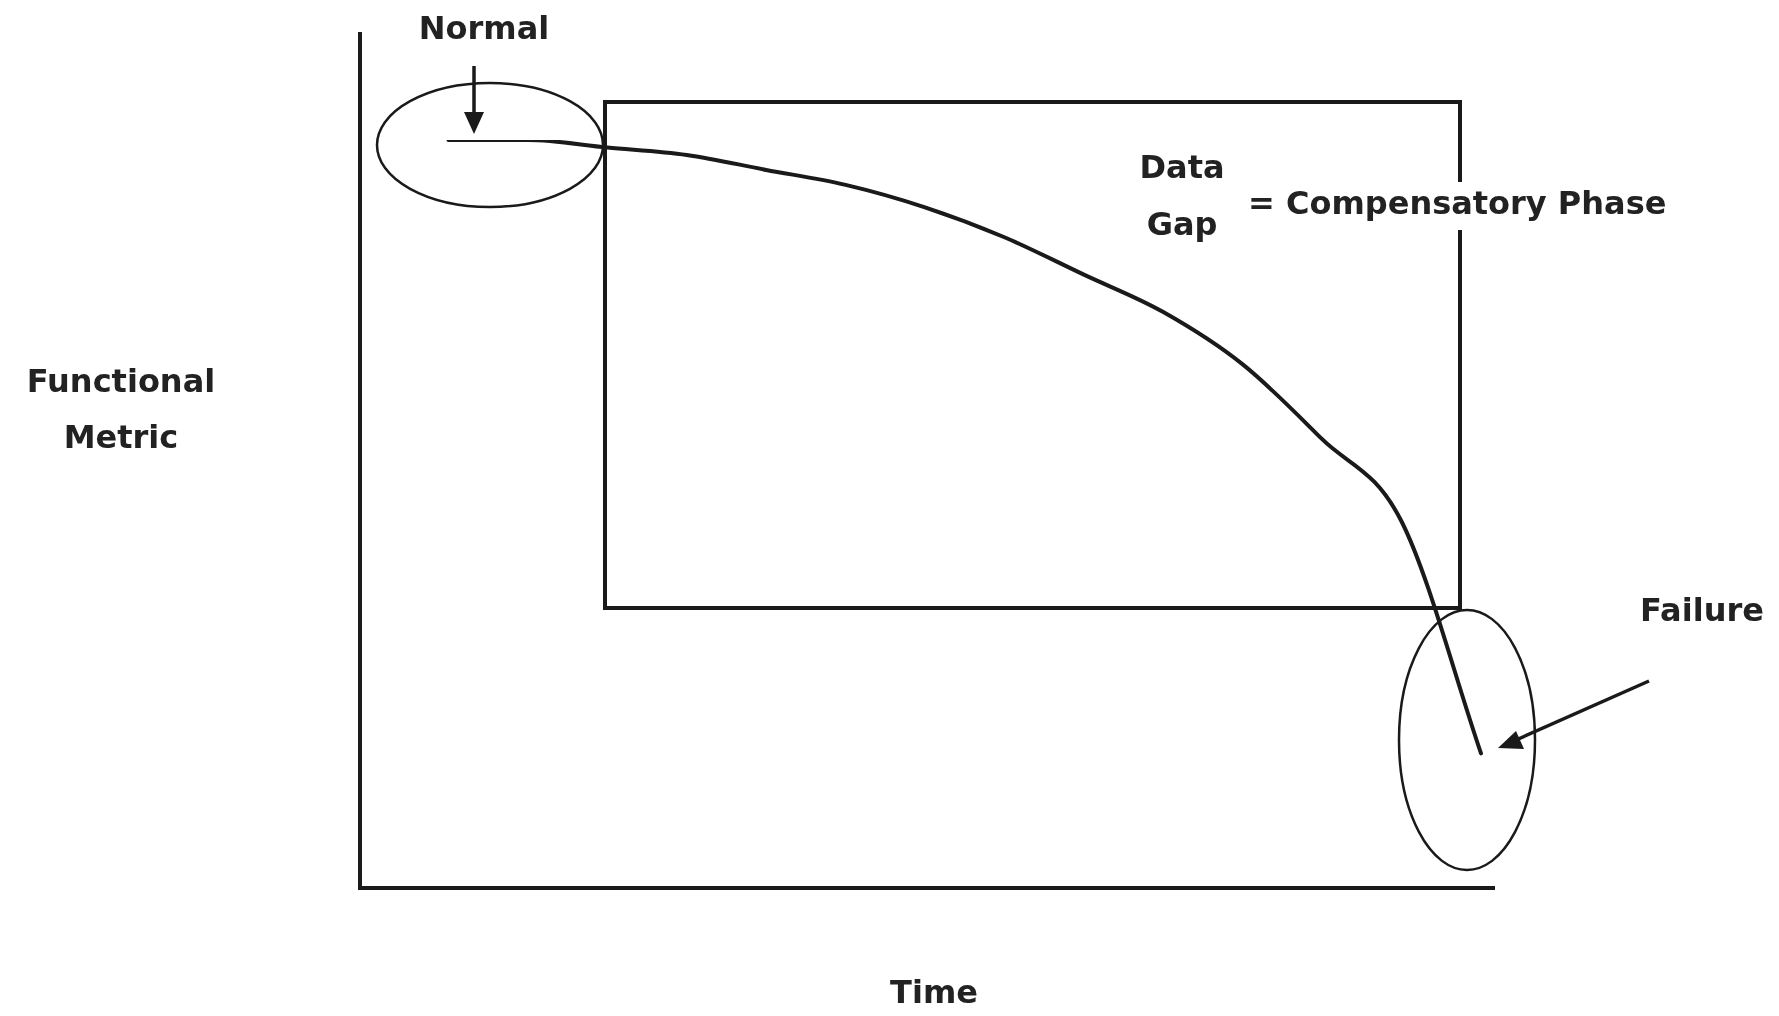 This screenshot has height=1016, width=1779. What do you see at coordinates (934, 992) in the screenshot?
I see `x-axis-title: Time` at bounding box center [934, 992].